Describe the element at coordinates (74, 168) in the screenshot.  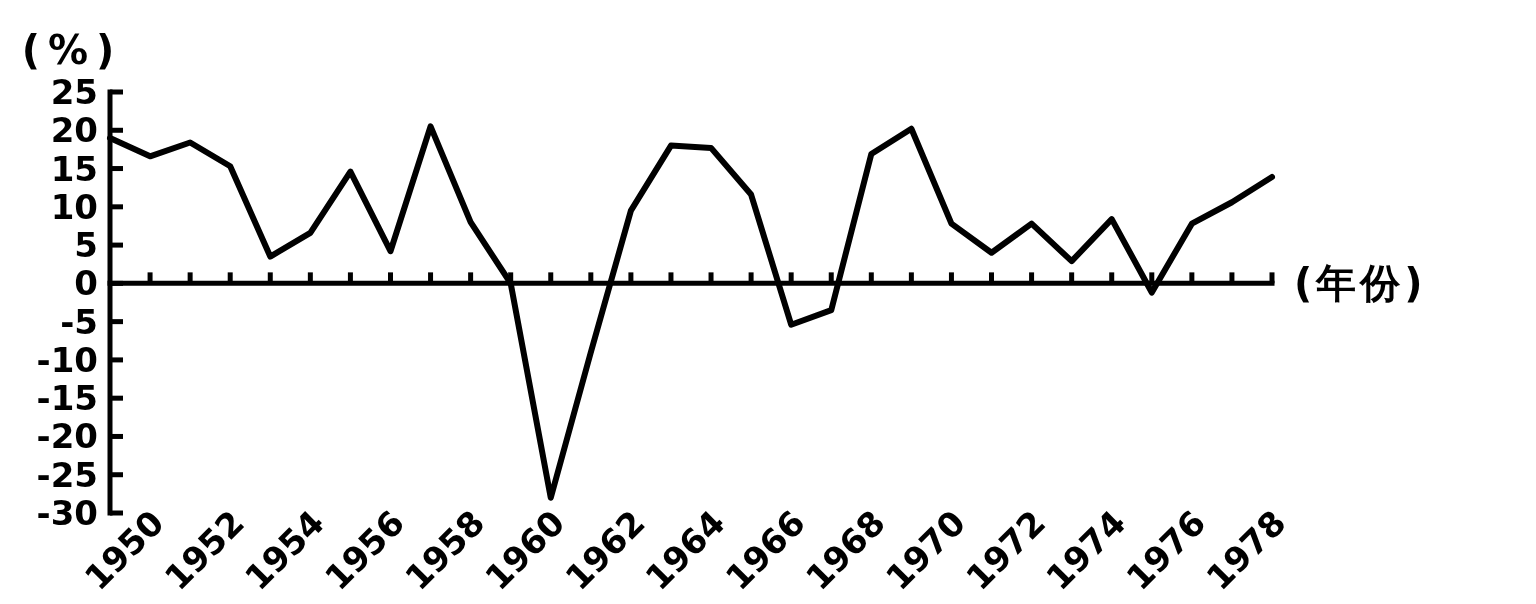
I see `y-tick-label: 15` at that location.